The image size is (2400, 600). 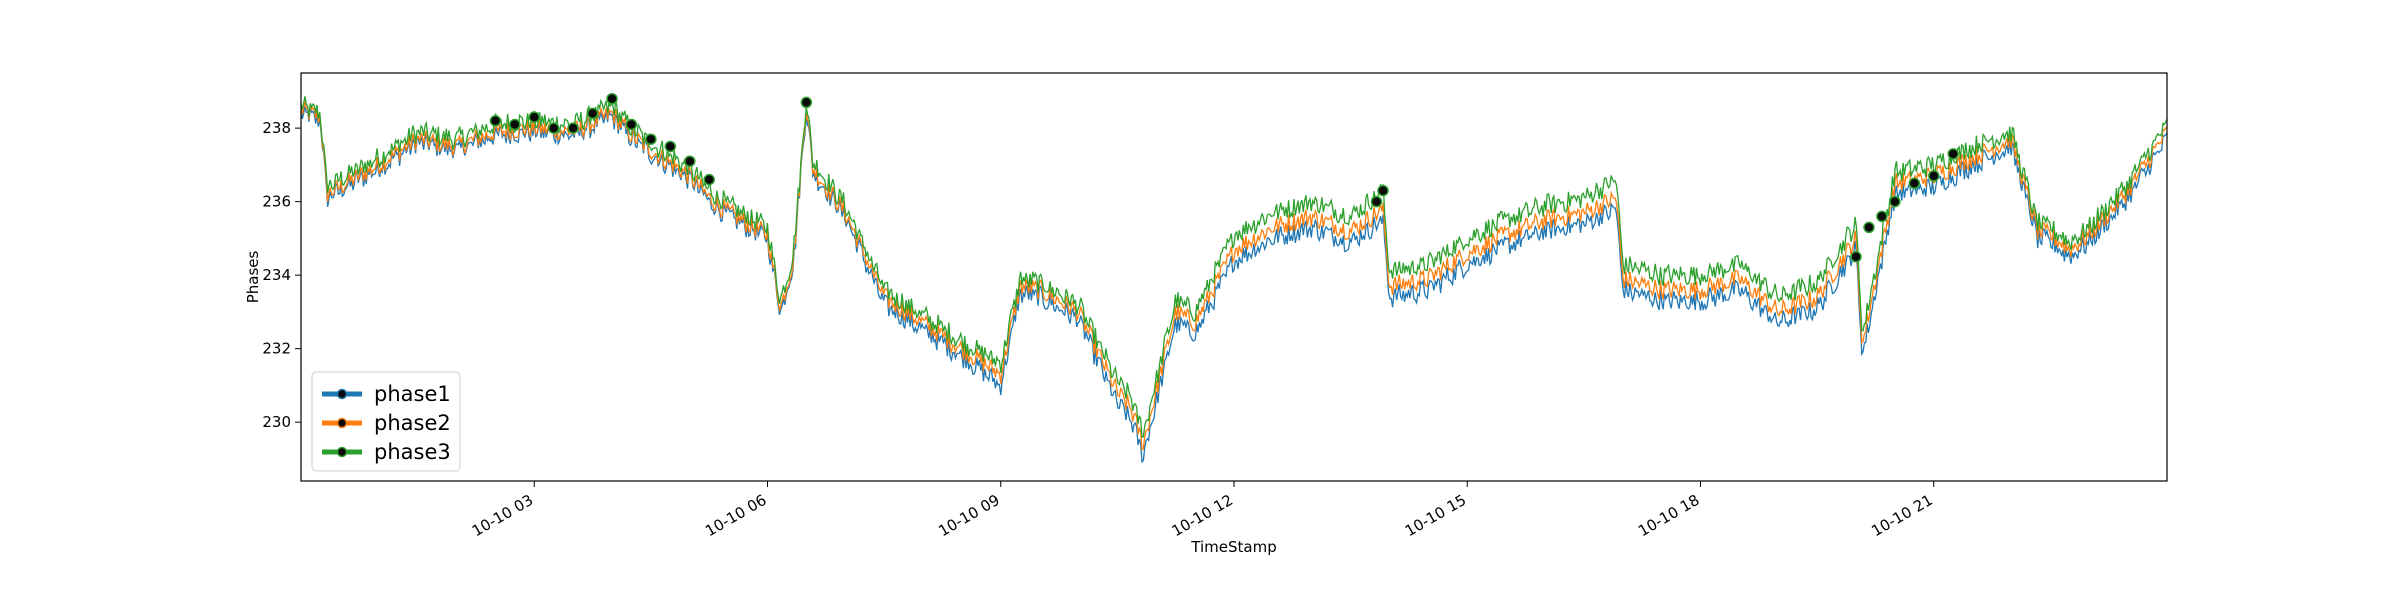 I want to click on legend-label-phase2: phase2, so click(x=412, y=423).